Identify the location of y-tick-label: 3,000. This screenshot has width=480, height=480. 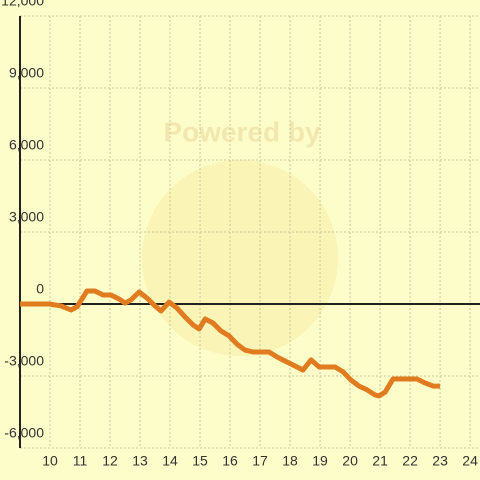
(26, 217).